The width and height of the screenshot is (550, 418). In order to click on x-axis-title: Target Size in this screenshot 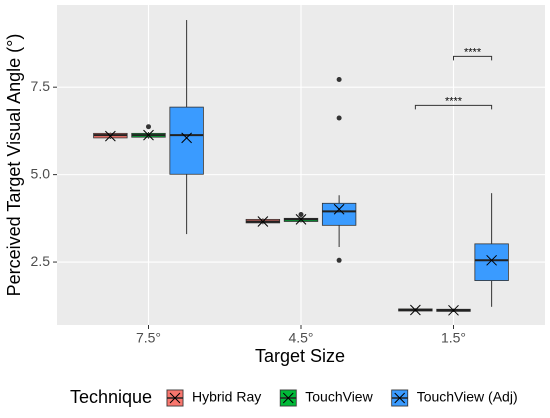, I will do `click(300, 356)`.